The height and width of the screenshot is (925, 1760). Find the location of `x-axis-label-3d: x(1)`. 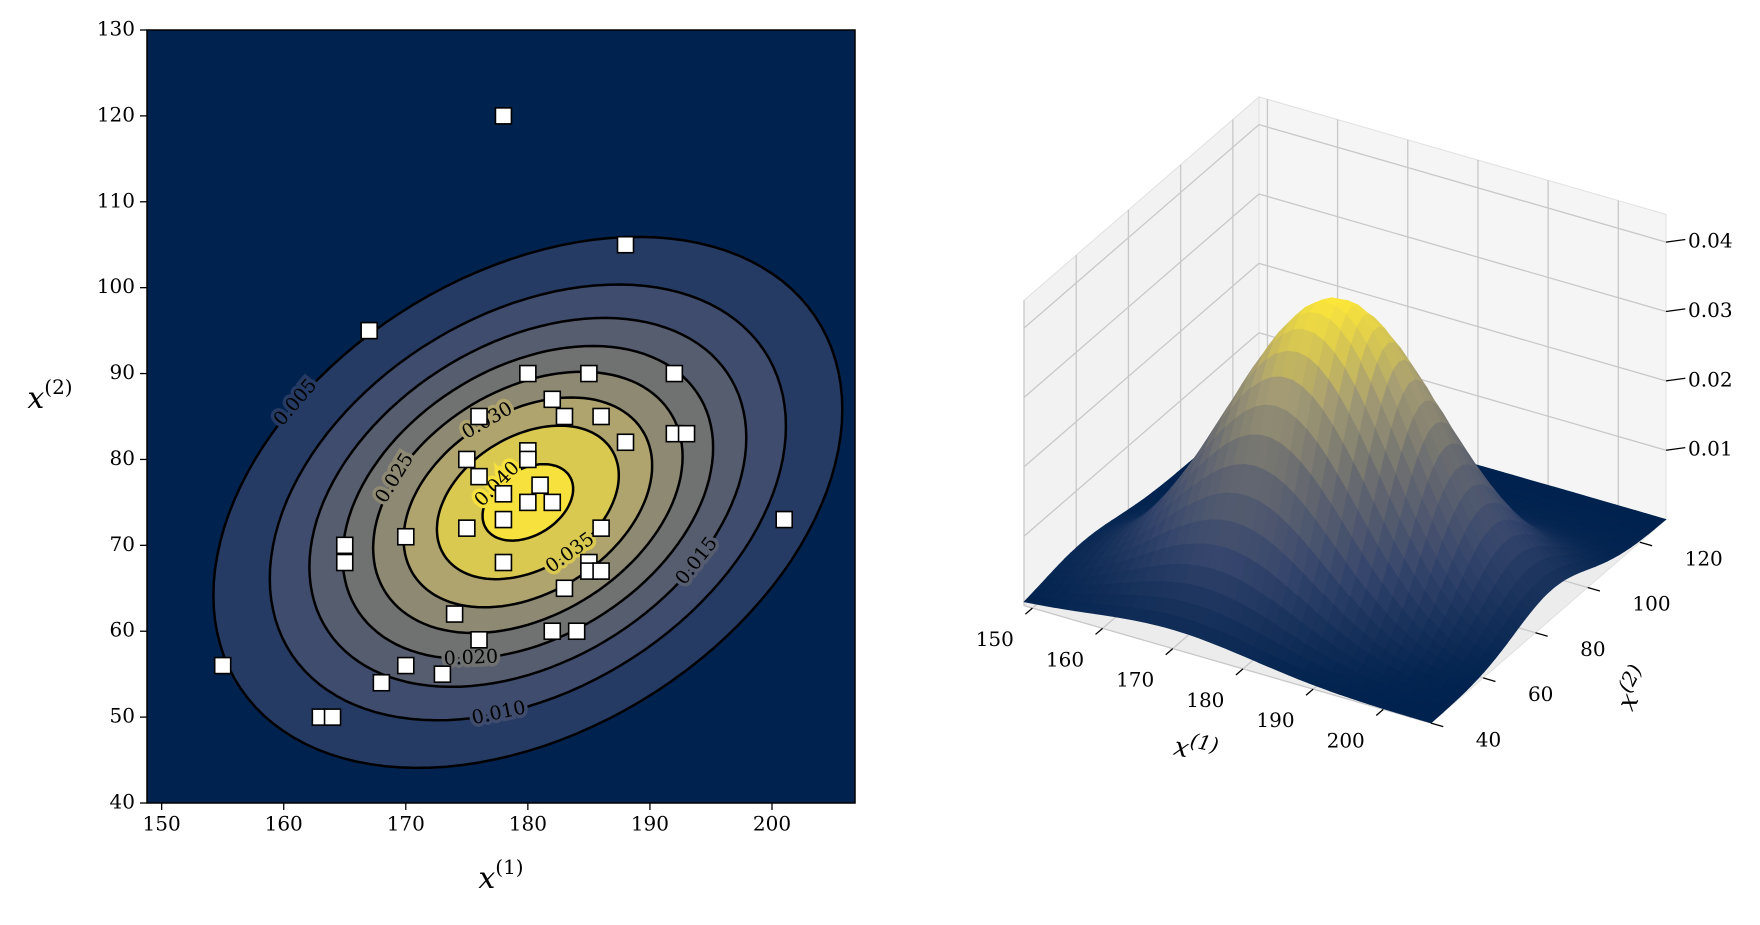

x-axis-label-3d: x(1) is located at coordinates (1196, 748).